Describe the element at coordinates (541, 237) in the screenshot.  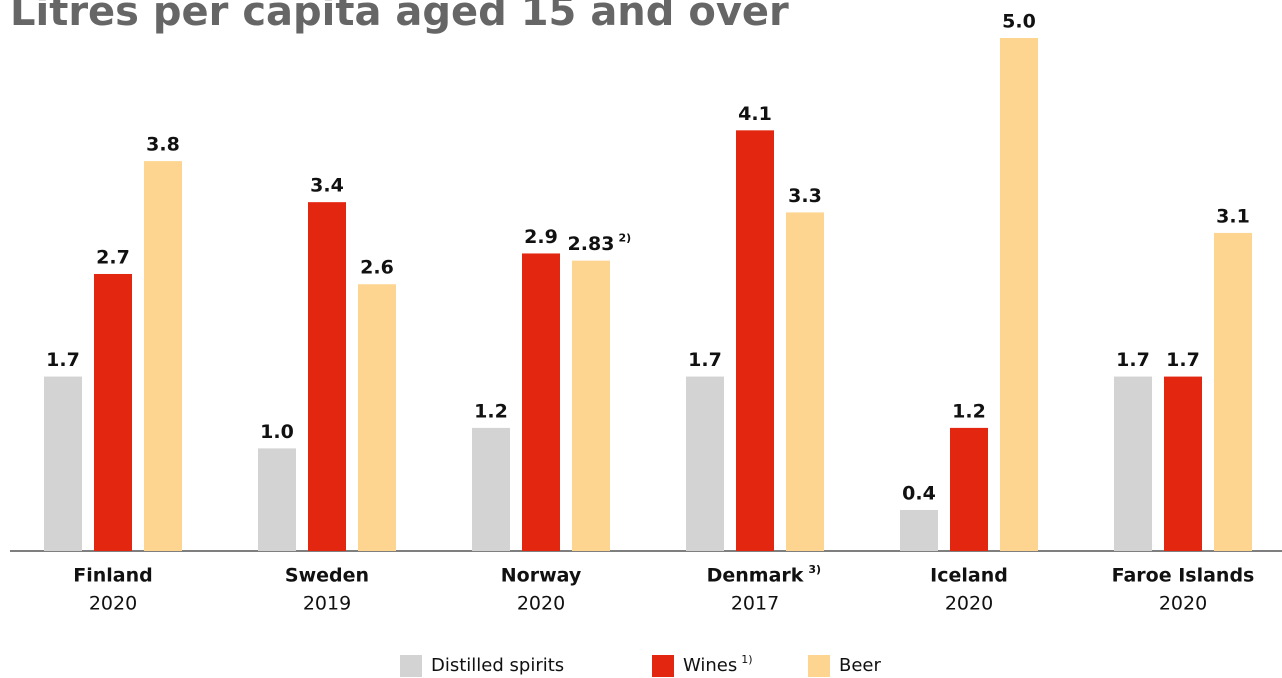
I see `value-label: 2.9` at that location.